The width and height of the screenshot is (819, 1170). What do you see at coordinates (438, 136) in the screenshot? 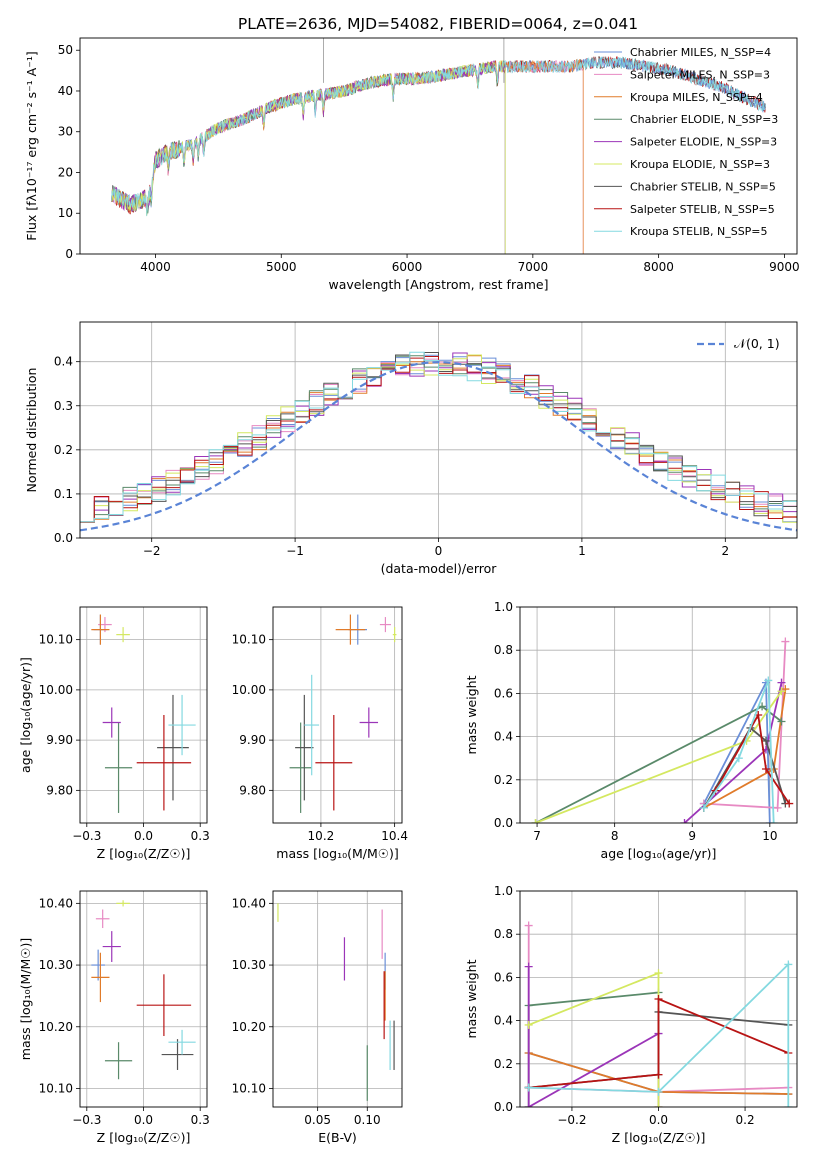
I see `spectrum-line` at bounding box center [438, 136].